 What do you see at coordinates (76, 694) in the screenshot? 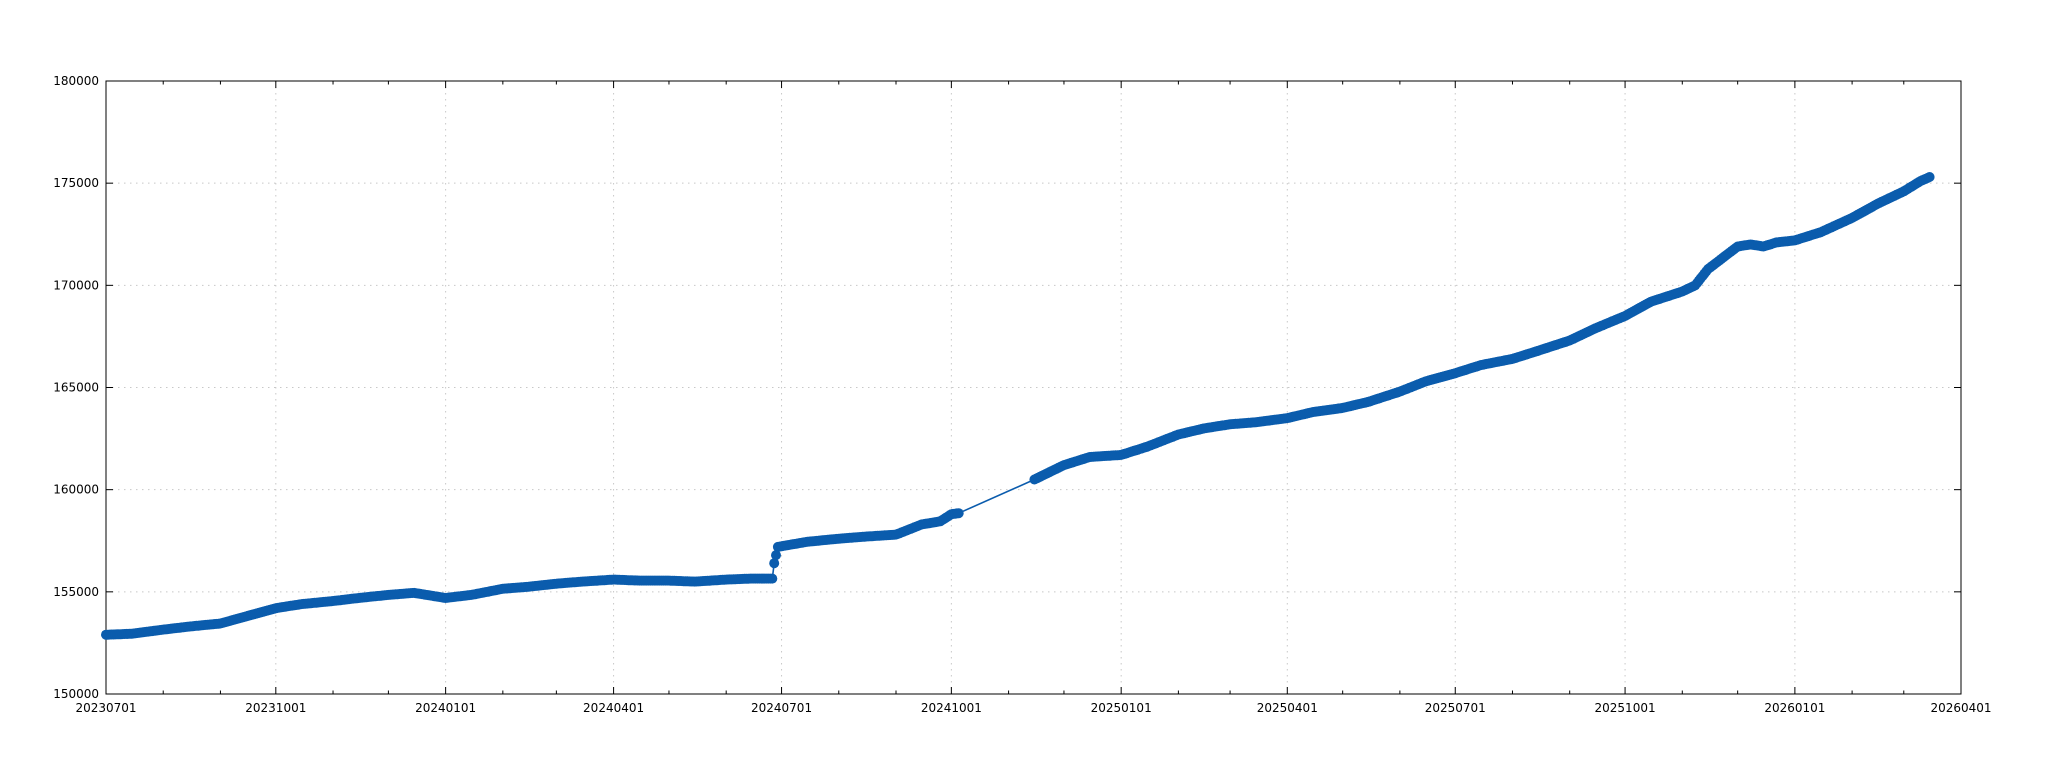
I see `y-tick-label: 150000` at bounding box center [76, 694].